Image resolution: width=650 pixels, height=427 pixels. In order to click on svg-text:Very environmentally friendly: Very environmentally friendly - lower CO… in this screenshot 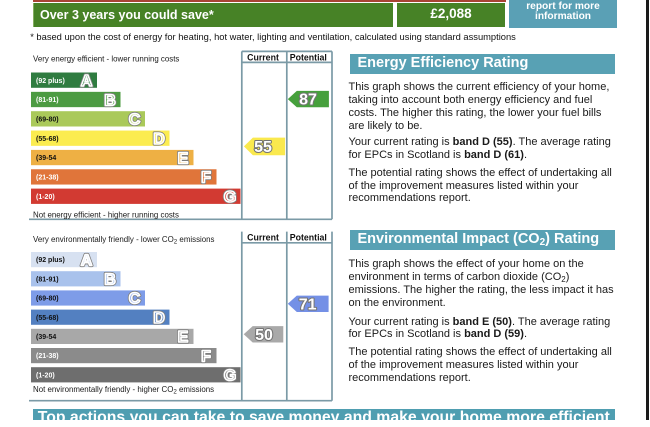, I will do `click(124, 240)`.